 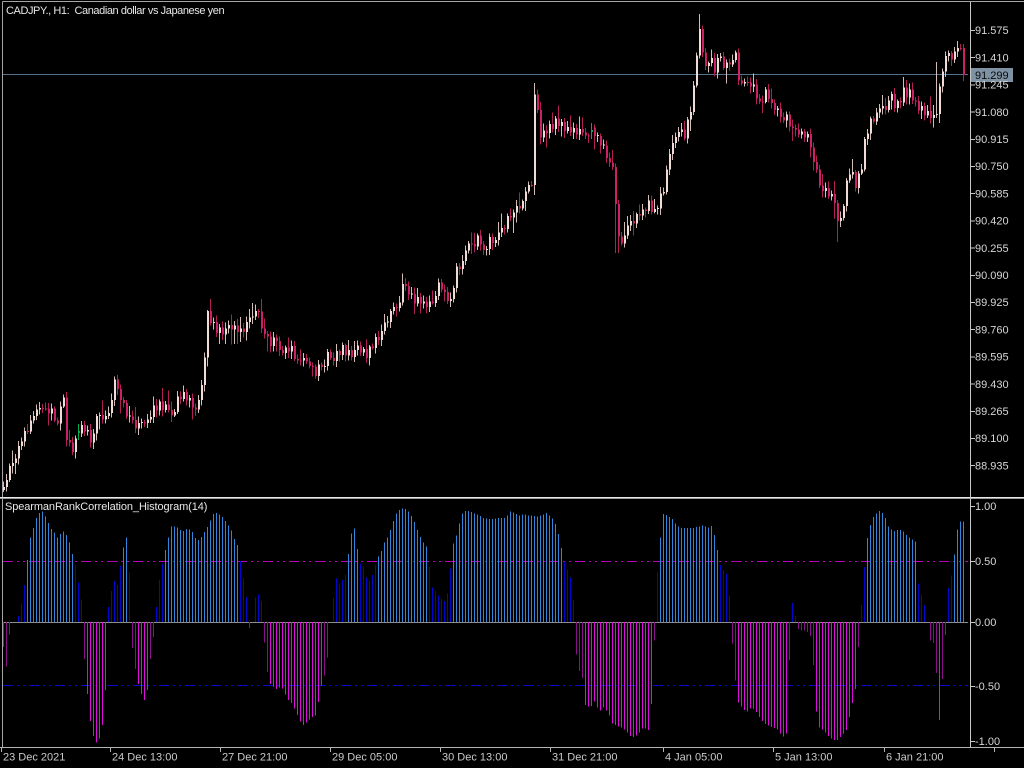 I want to click on svg-text: 1.00, so click(x=985, y=507).